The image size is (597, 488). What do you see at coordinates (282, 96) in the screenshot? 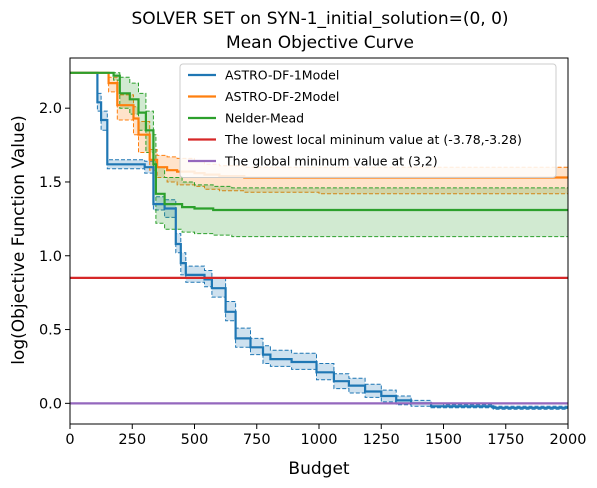
I see `legend-label: ASTRO-DF-2Model` at bounding box center [282, 96].